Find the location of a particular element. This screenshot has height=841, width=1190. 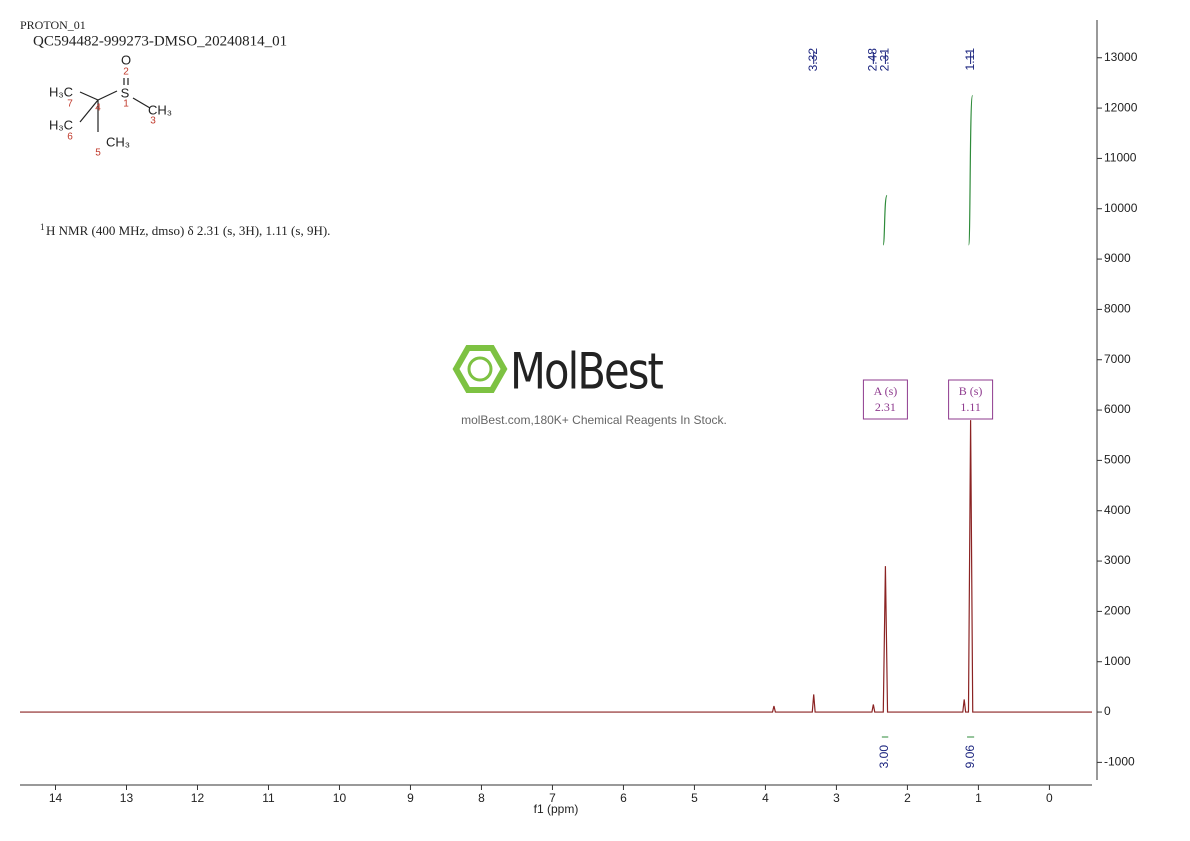

sample-name: QC594482-999273-DMSO_20240814_01 is located at coordinates (160, 41).